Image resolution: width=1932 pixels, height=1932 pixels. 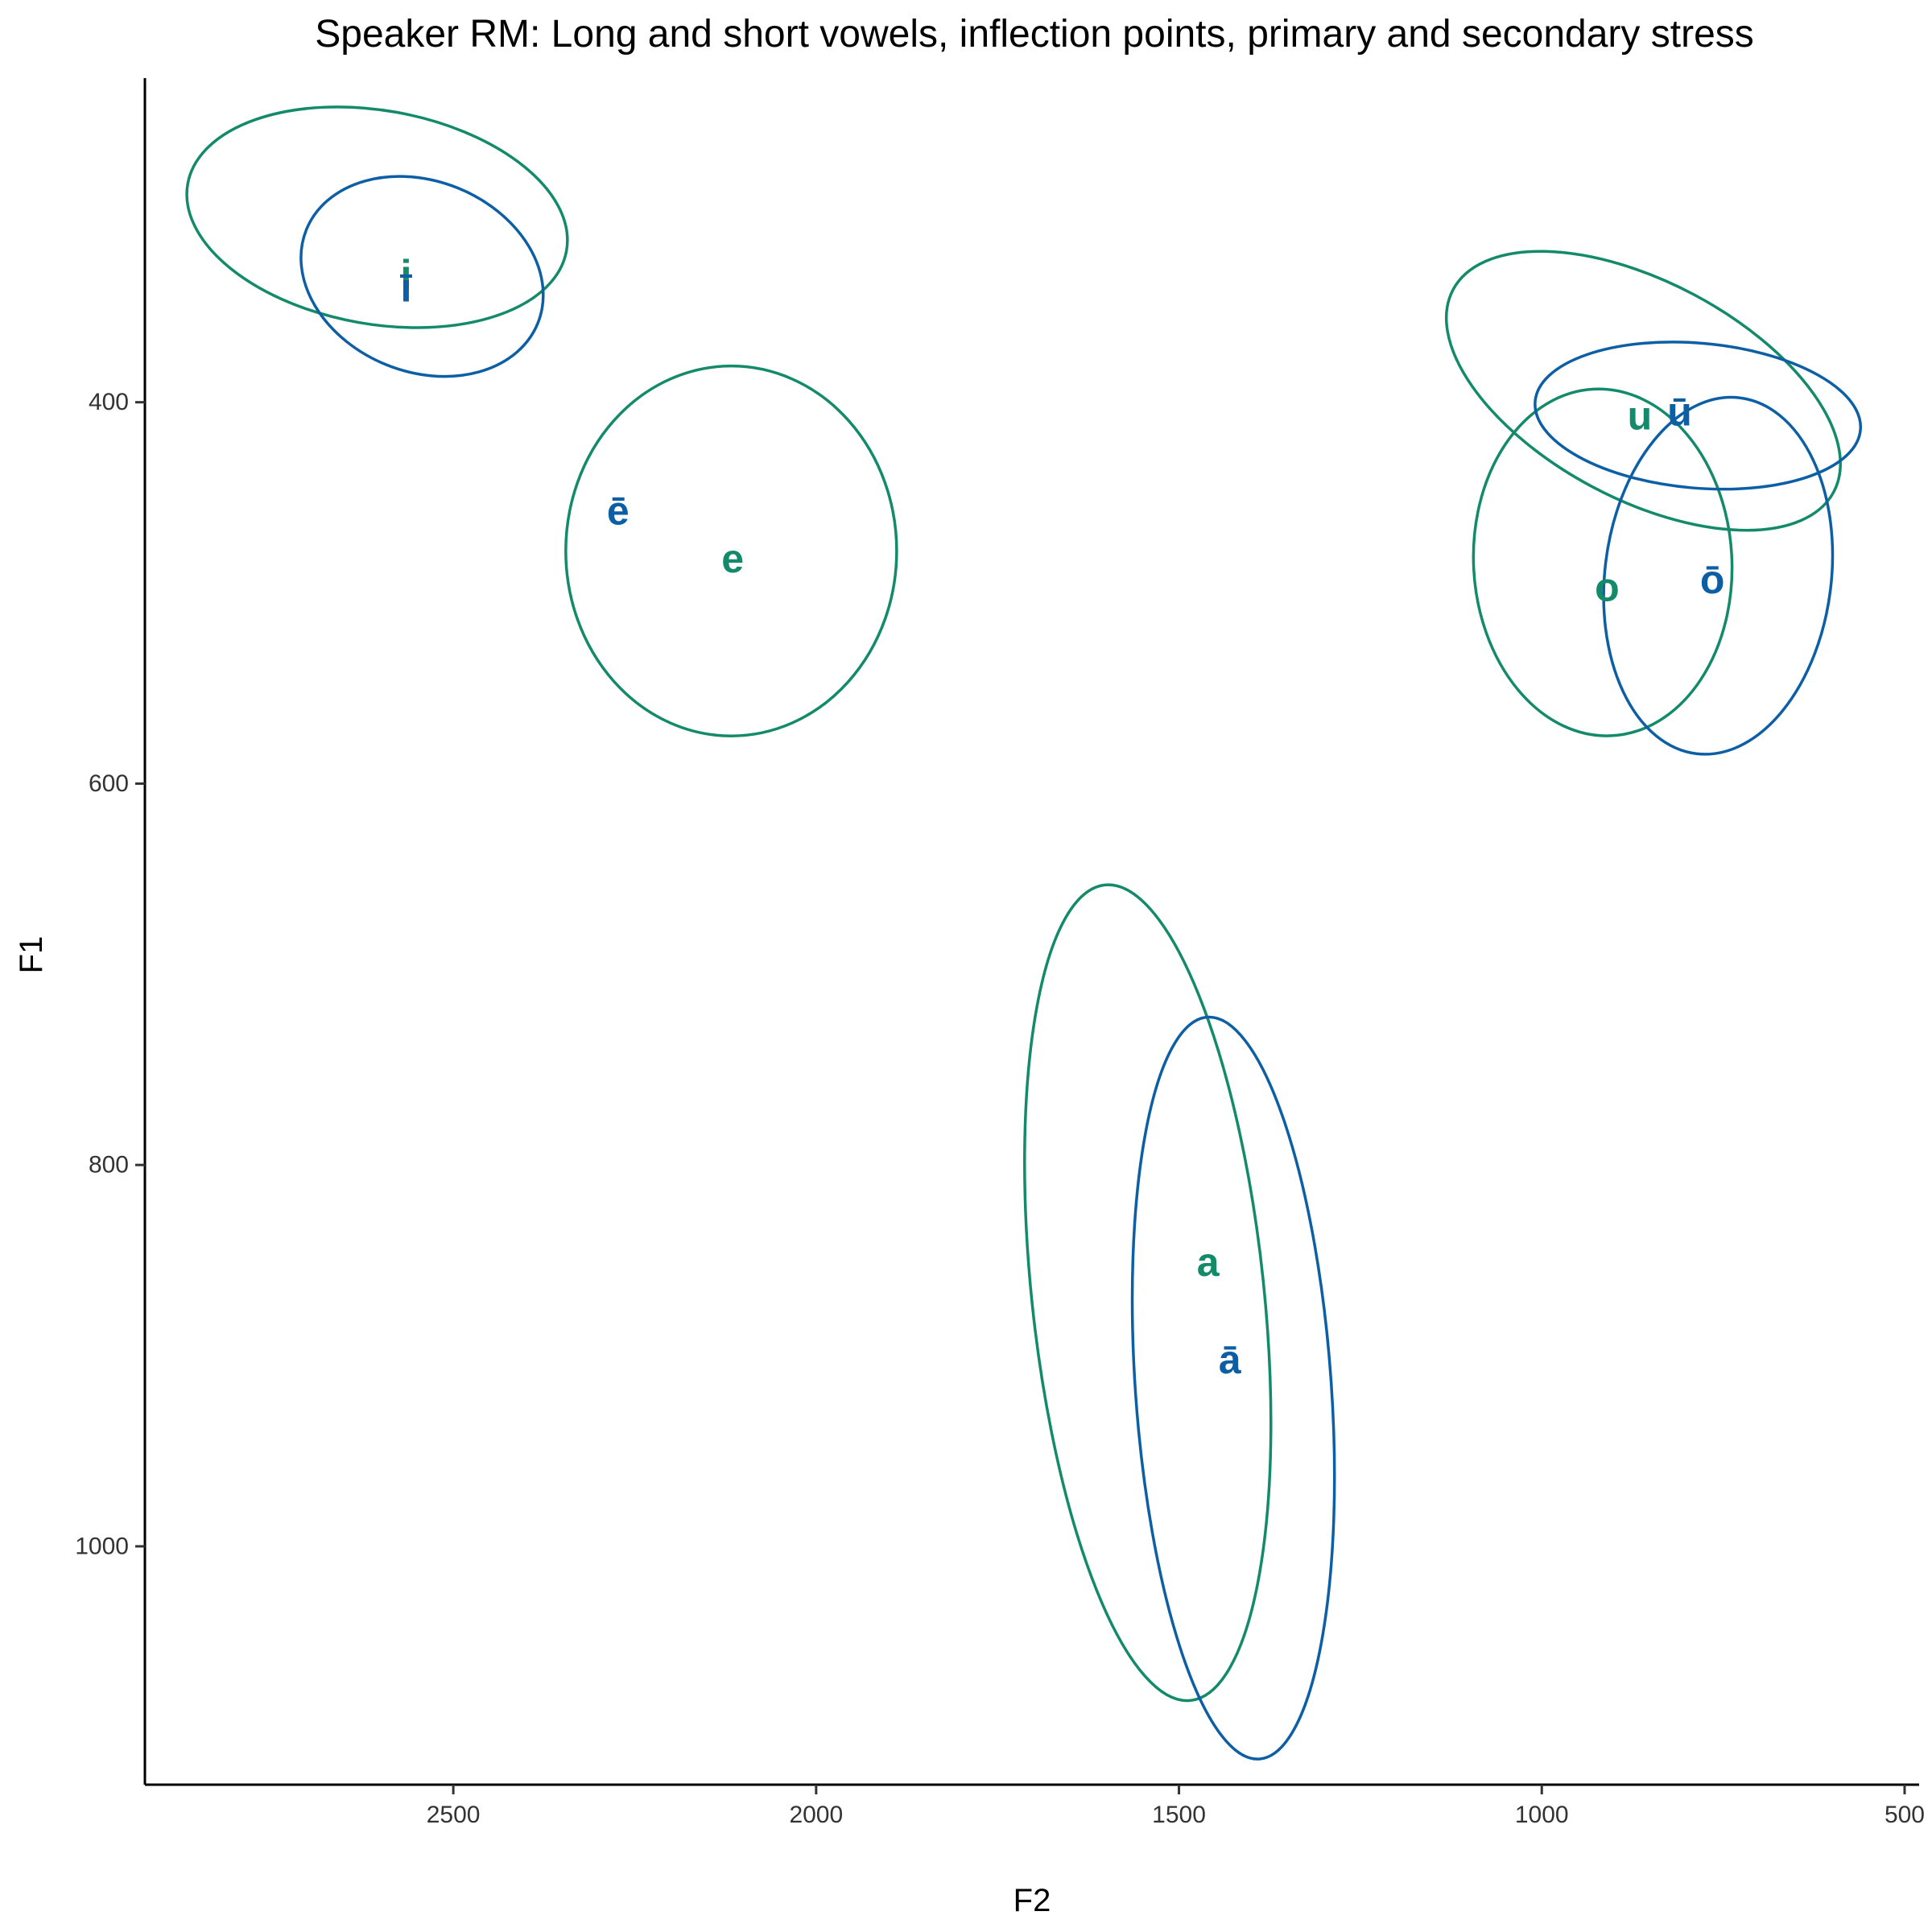 What do you see at coordinates (31, 955) in the screenshot?
I see `y-axis-title: F1` at bounding box center [31, 955].